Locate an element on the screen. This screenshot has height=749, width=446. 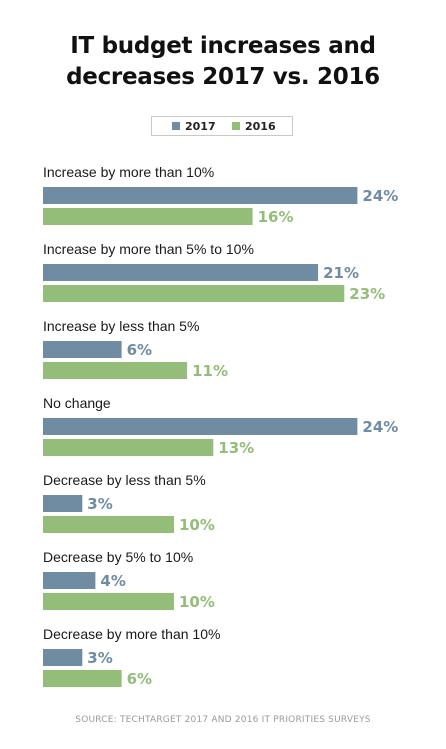
data-label-2017-decrease-by-more-than-10pct: 3% is located at coordinates (99, 658).